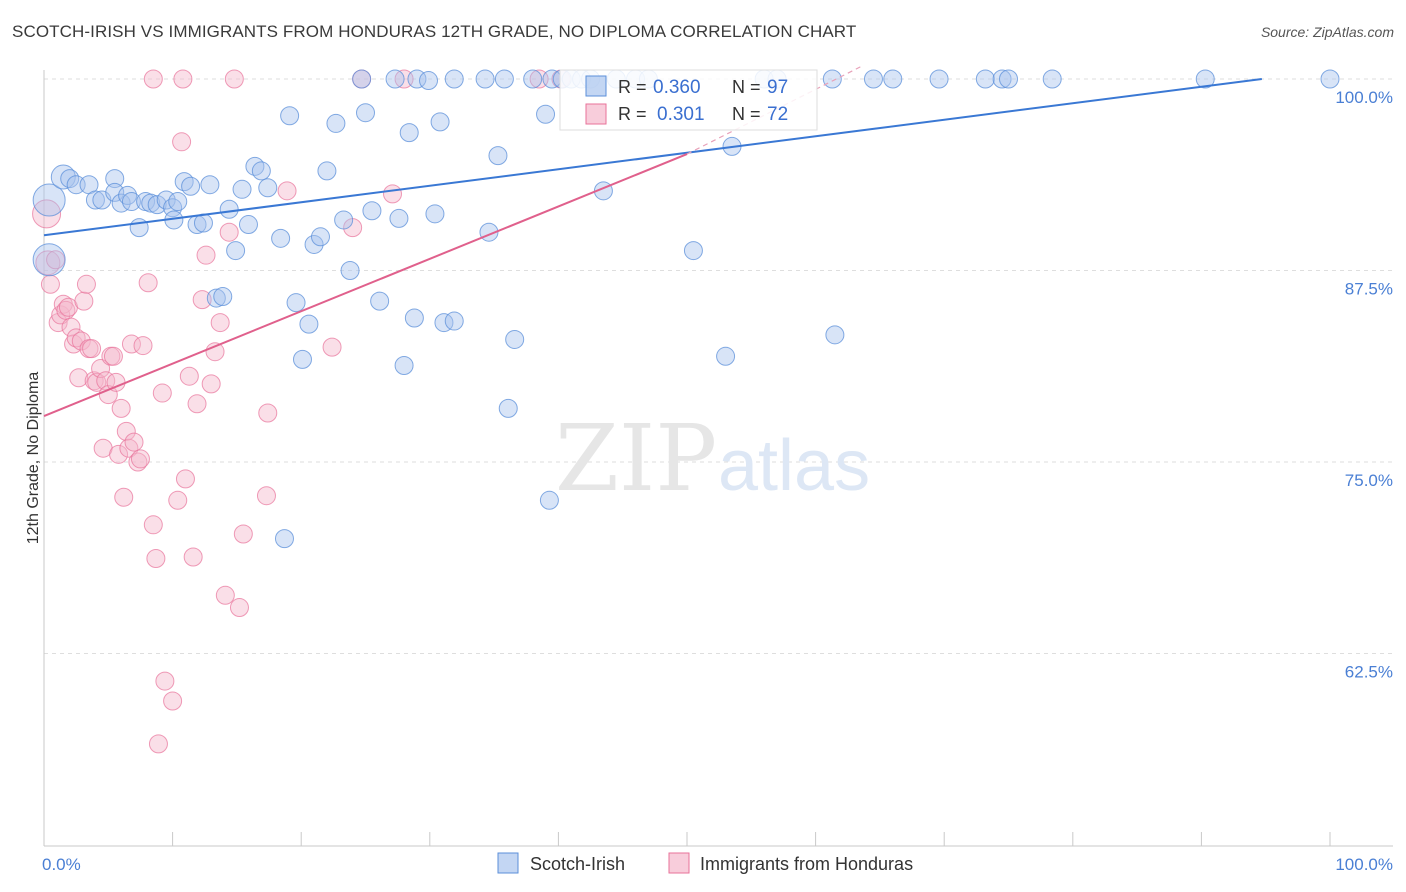 The height and width of the screenshot is (892, 1406). I want to click on watermark-atlas: atlas, so click(794, 466).